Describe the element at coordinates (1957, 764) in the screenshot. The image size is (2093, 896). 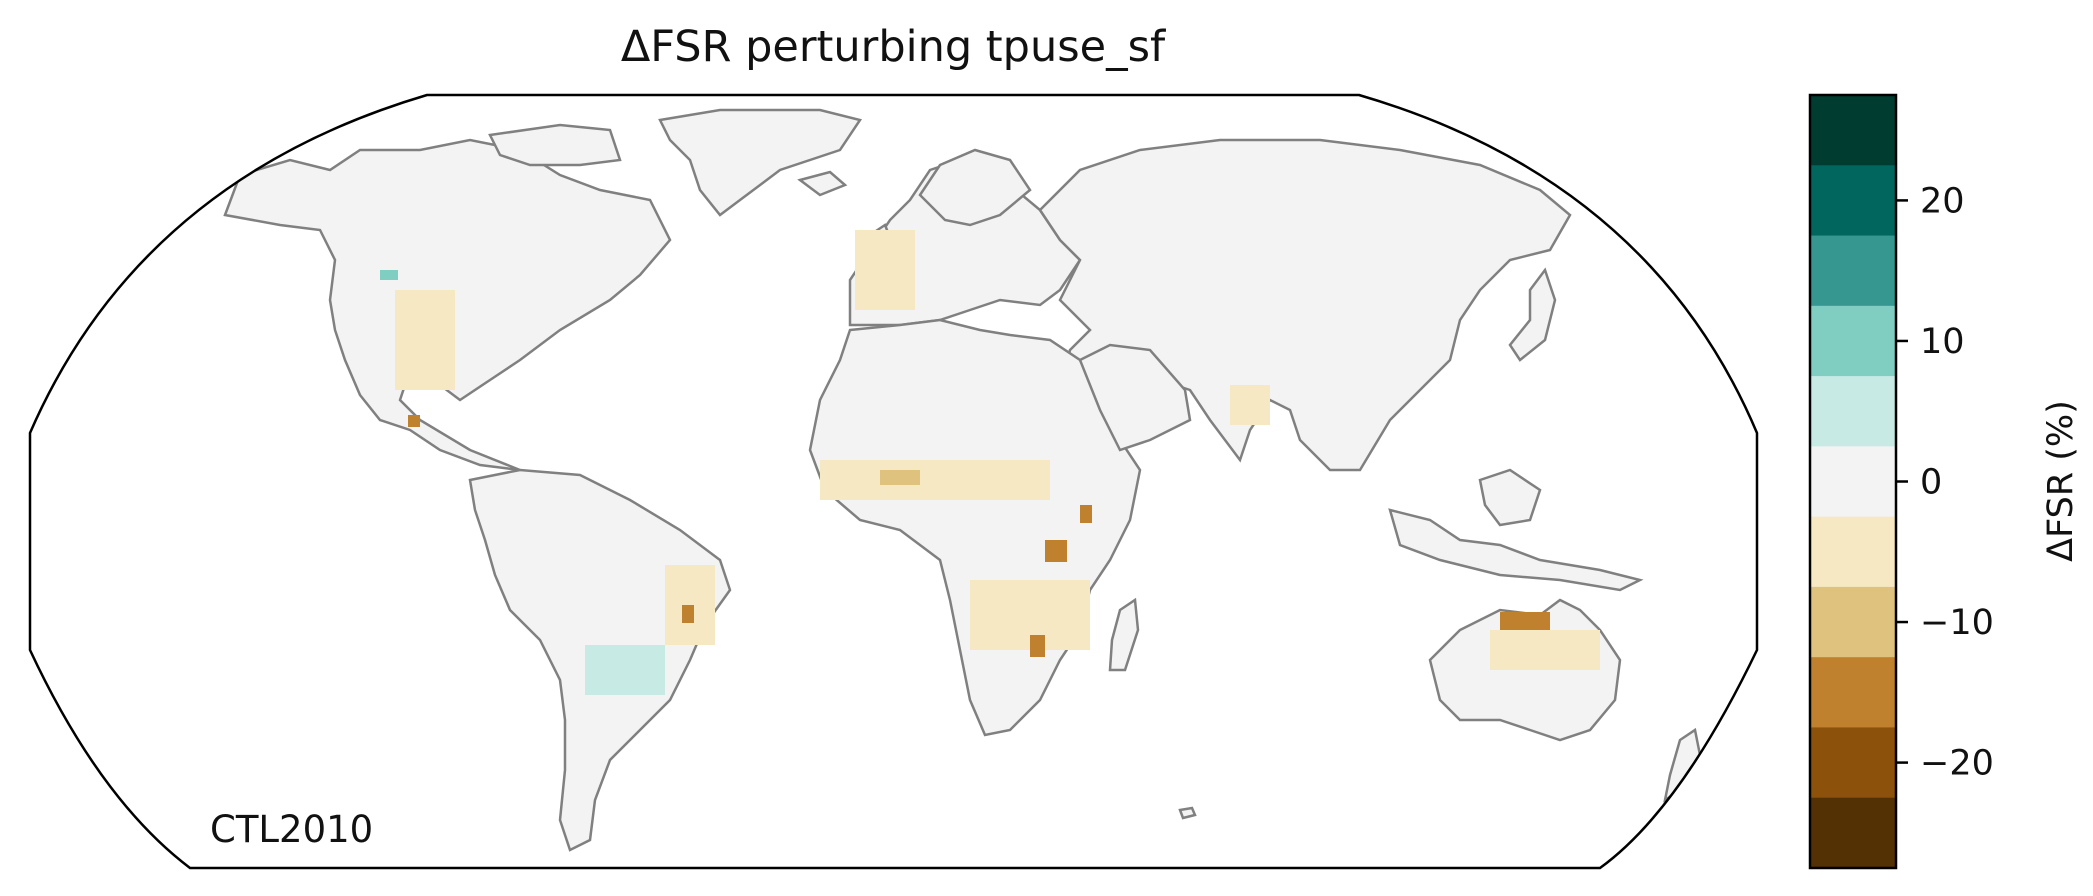
I see `colorbar-tick-label: −20` at that location.